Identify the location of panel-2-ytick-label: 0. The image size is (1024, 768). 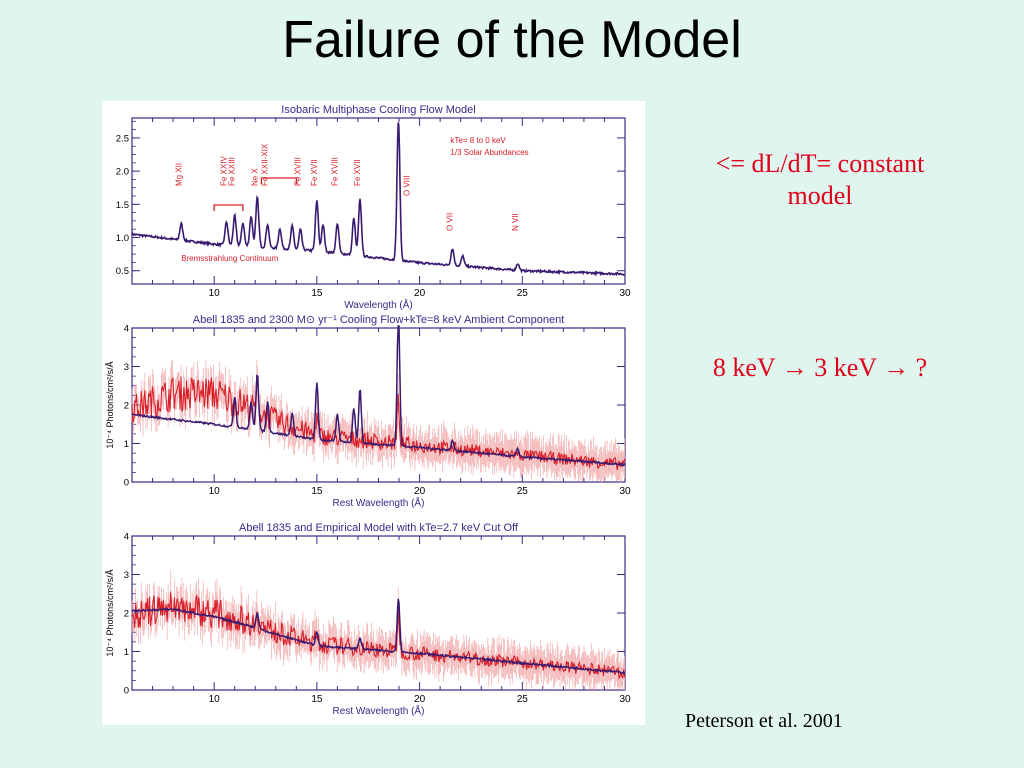
(126, 691).